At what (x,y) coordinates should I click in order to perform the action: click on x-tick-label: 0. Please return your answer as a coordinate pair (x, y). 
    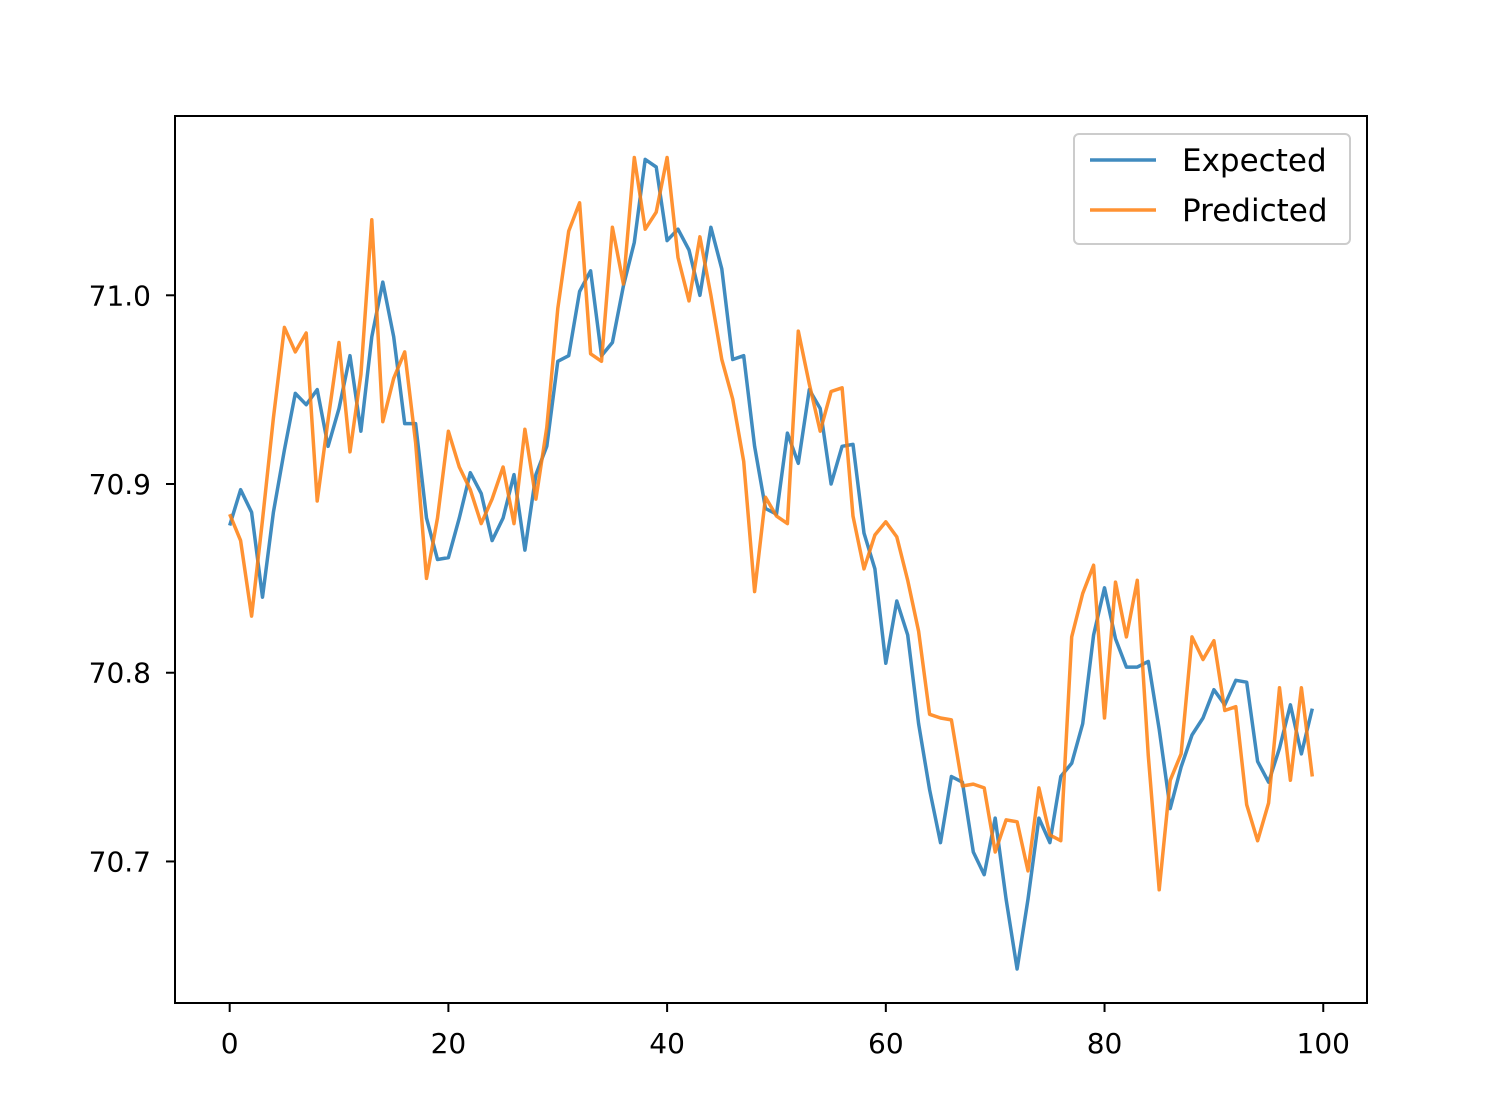
    Looking at the image, I should click on (230, 1043).